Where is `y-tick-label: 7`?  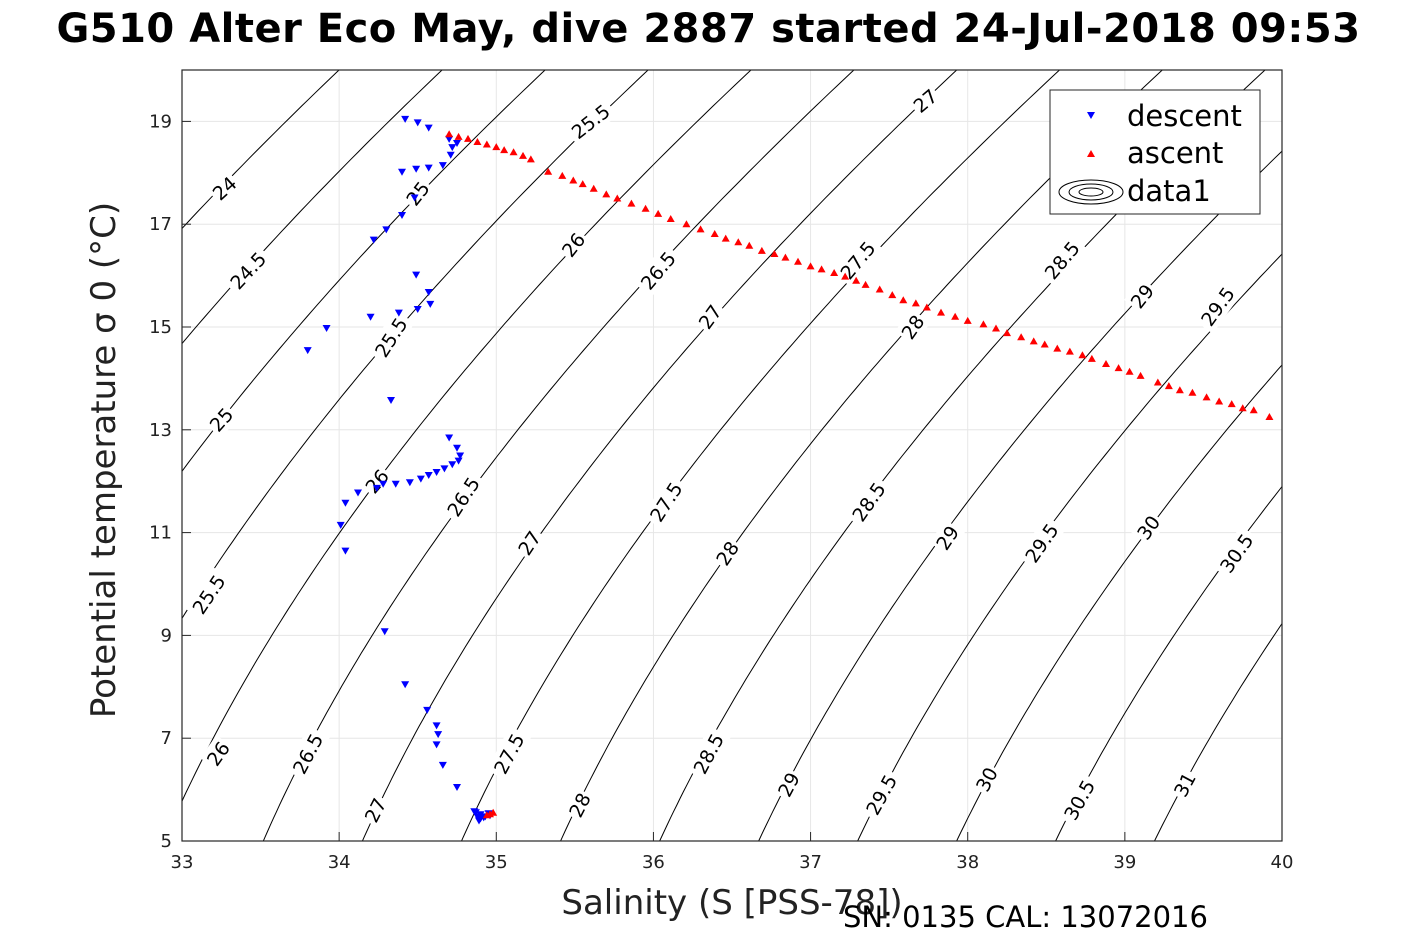
y-tick-label: 7 is located at coordinates (166, 738).